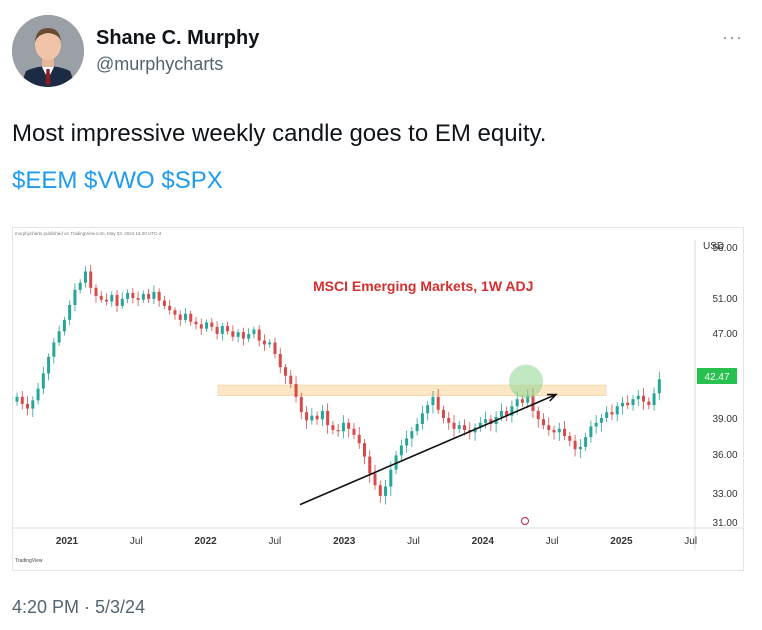 This screenshot has height=630, width=762. Describe the element at coordinates (483, 541) in the screenshot. I see `x-tick-label: 2024` at that location.